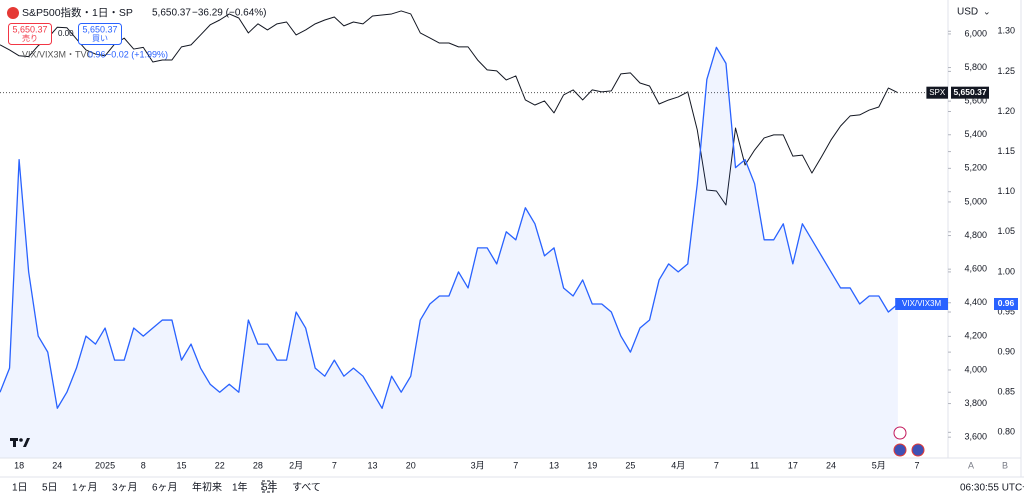 This screenshot has width=1024, height=502. Describe the element at coordinates (220, 465) in the screenshot. I see `x-tick-label: 22` at that location.